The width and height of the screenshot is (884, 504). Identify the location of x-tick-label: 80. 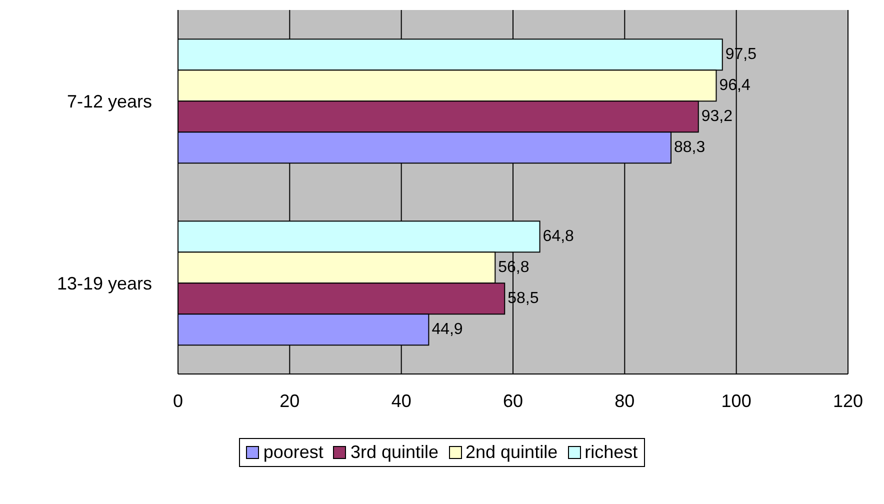
(624, 400).